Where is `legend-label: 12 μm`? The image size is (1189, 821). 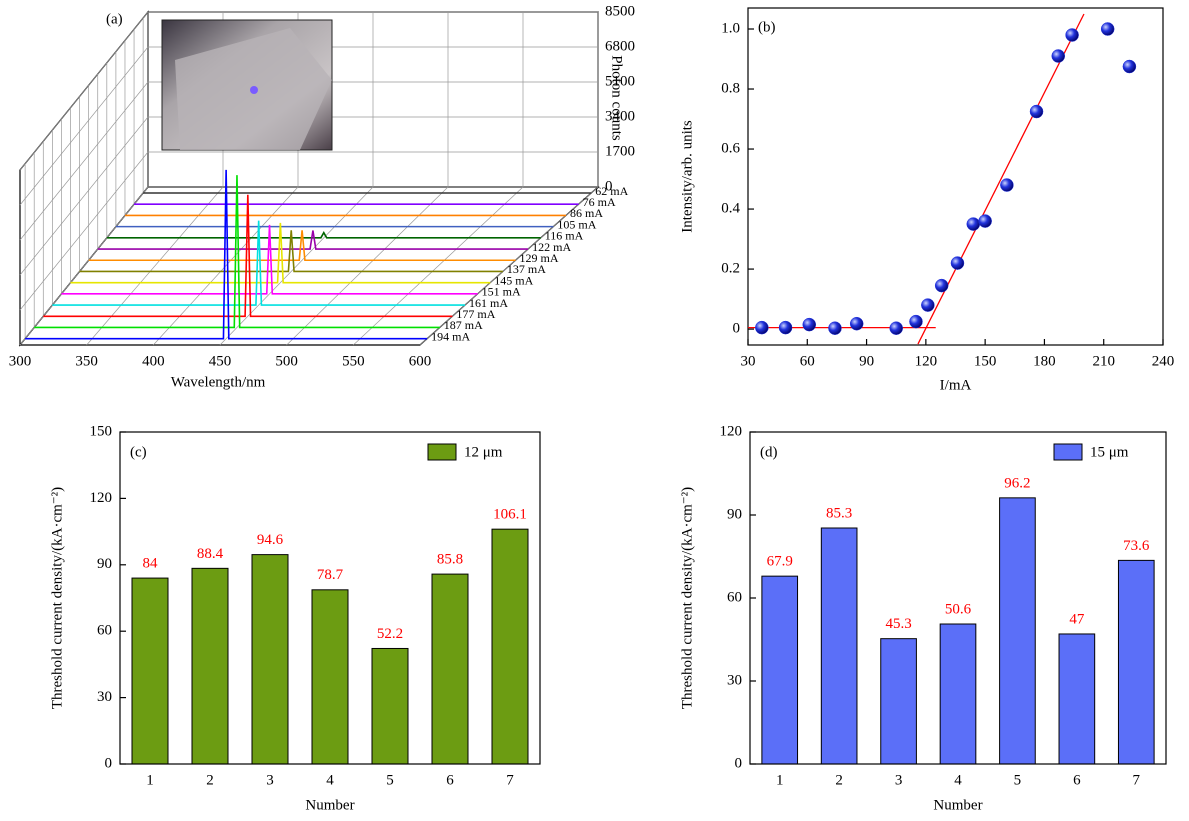 legend-label: 12 μm is located at coordinates (483, 452).